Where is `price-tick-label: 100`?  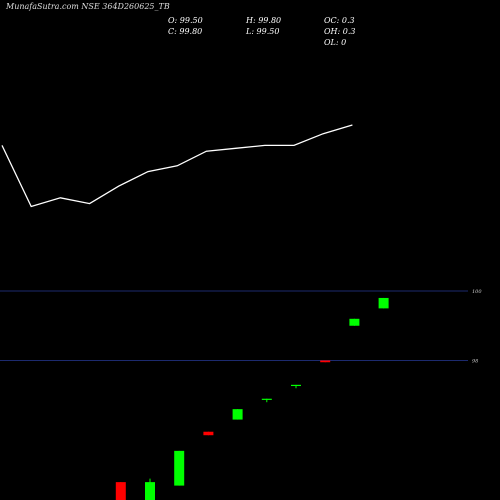 price-tick-label: 100 is located at coordinates (477, 292).